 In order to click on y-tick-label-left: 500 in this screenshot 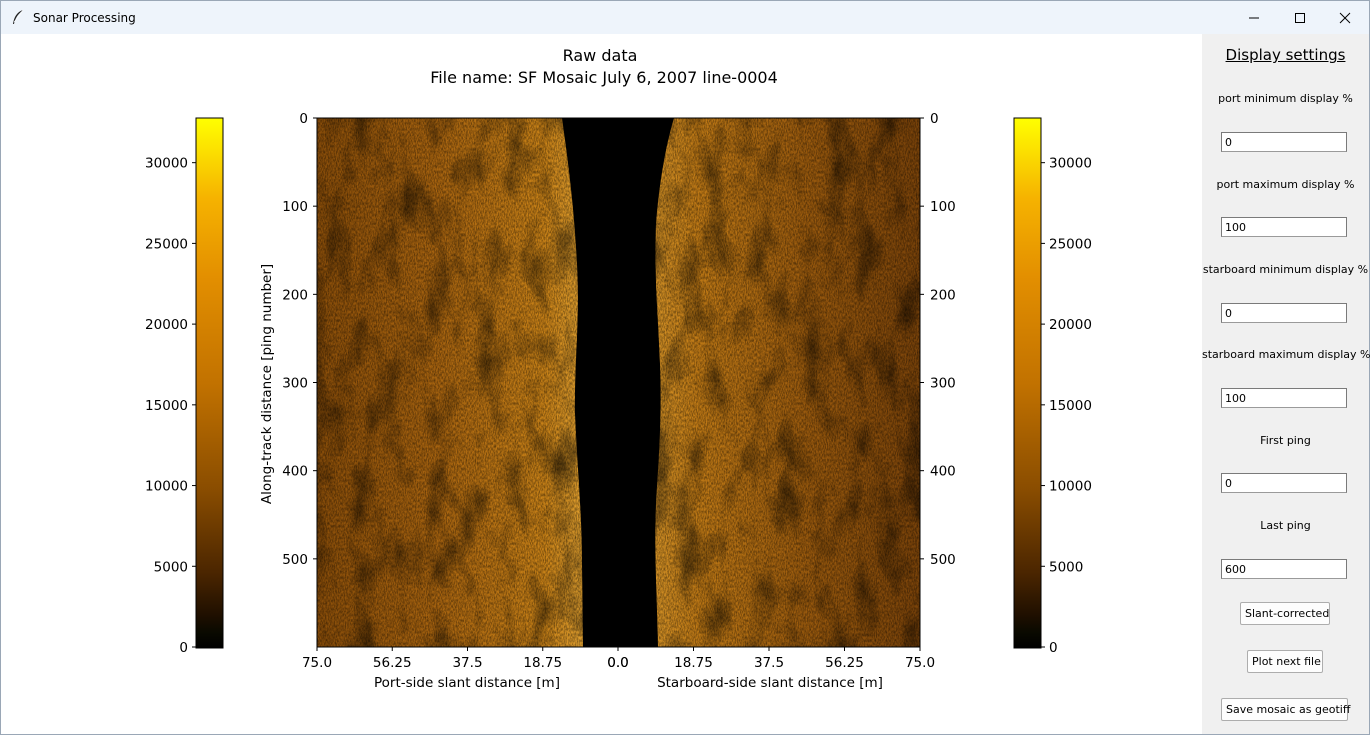, I will do `click(295, 560)`.